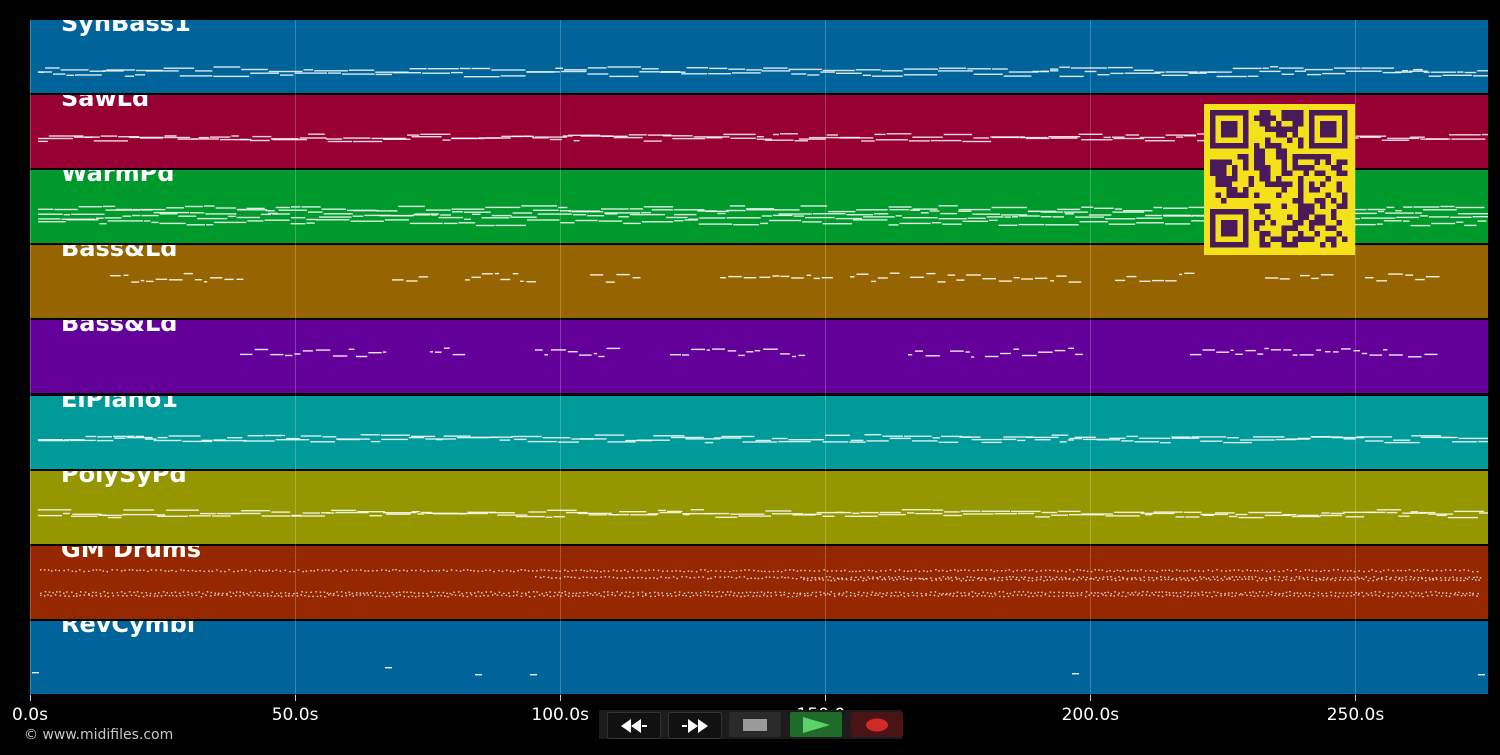 The image size is (1500, 755). Describe the element at coordinates (128, 629) in the screenshot. I see `track-name: RevCymbl` at that location.